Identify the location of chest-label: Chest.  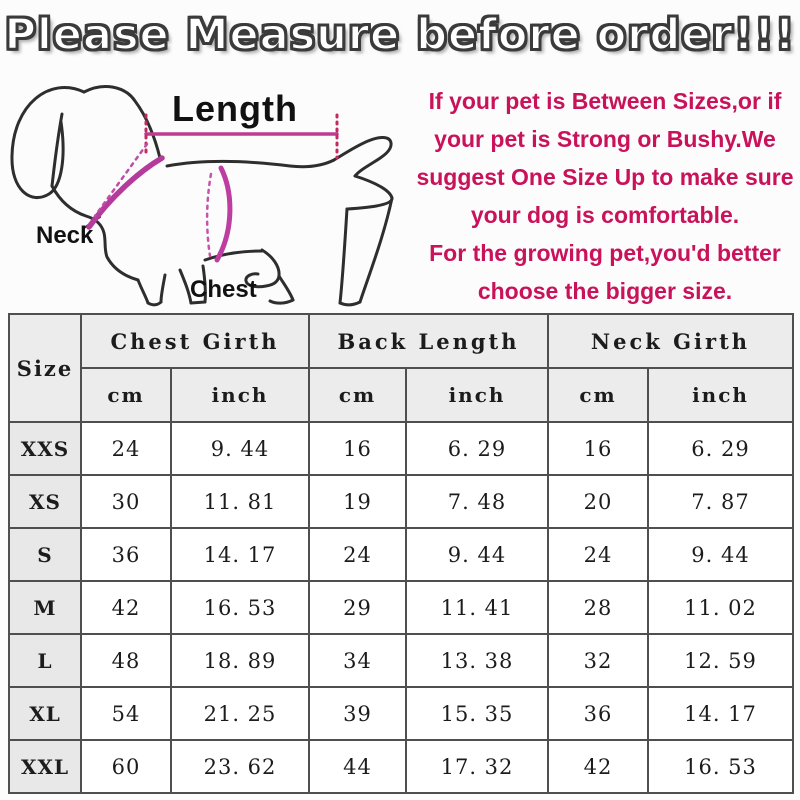
(223, 289).